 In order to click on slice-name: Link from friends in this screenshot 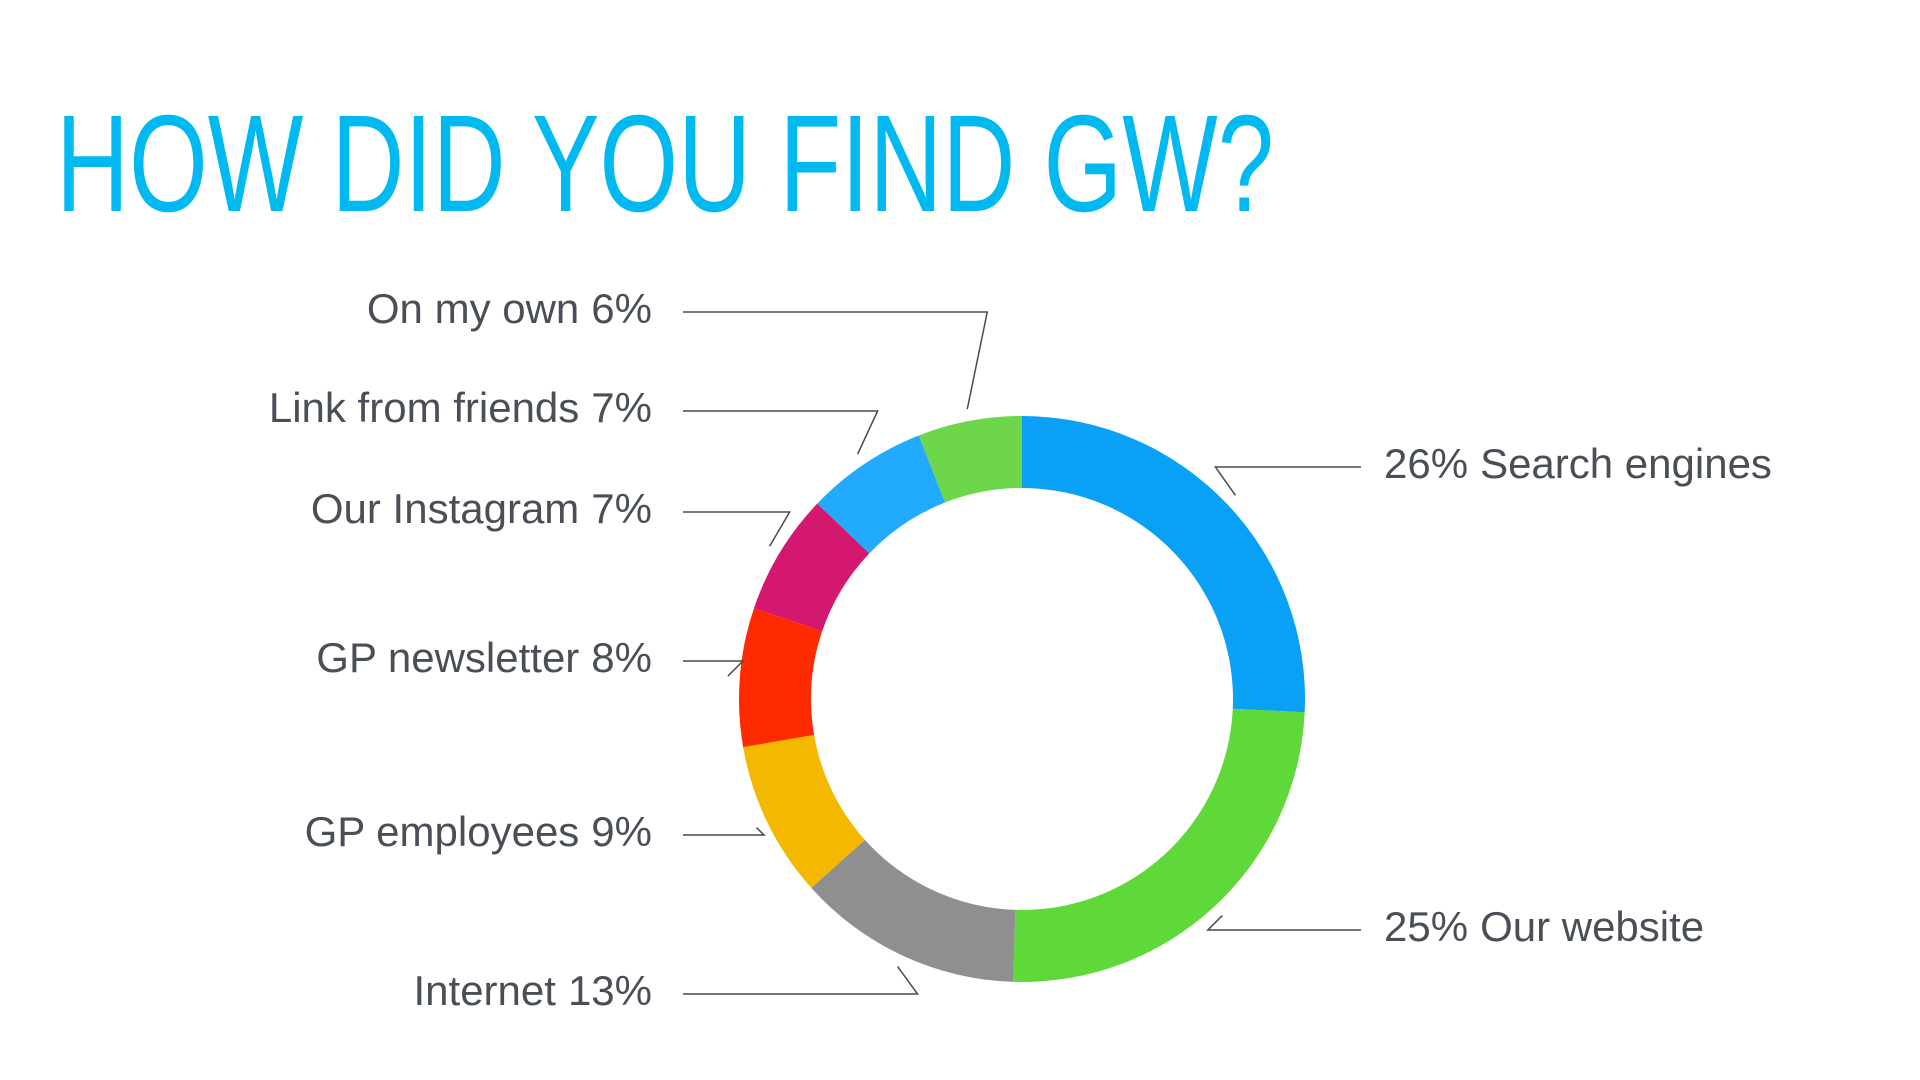, I will do `click(424, 407)`.